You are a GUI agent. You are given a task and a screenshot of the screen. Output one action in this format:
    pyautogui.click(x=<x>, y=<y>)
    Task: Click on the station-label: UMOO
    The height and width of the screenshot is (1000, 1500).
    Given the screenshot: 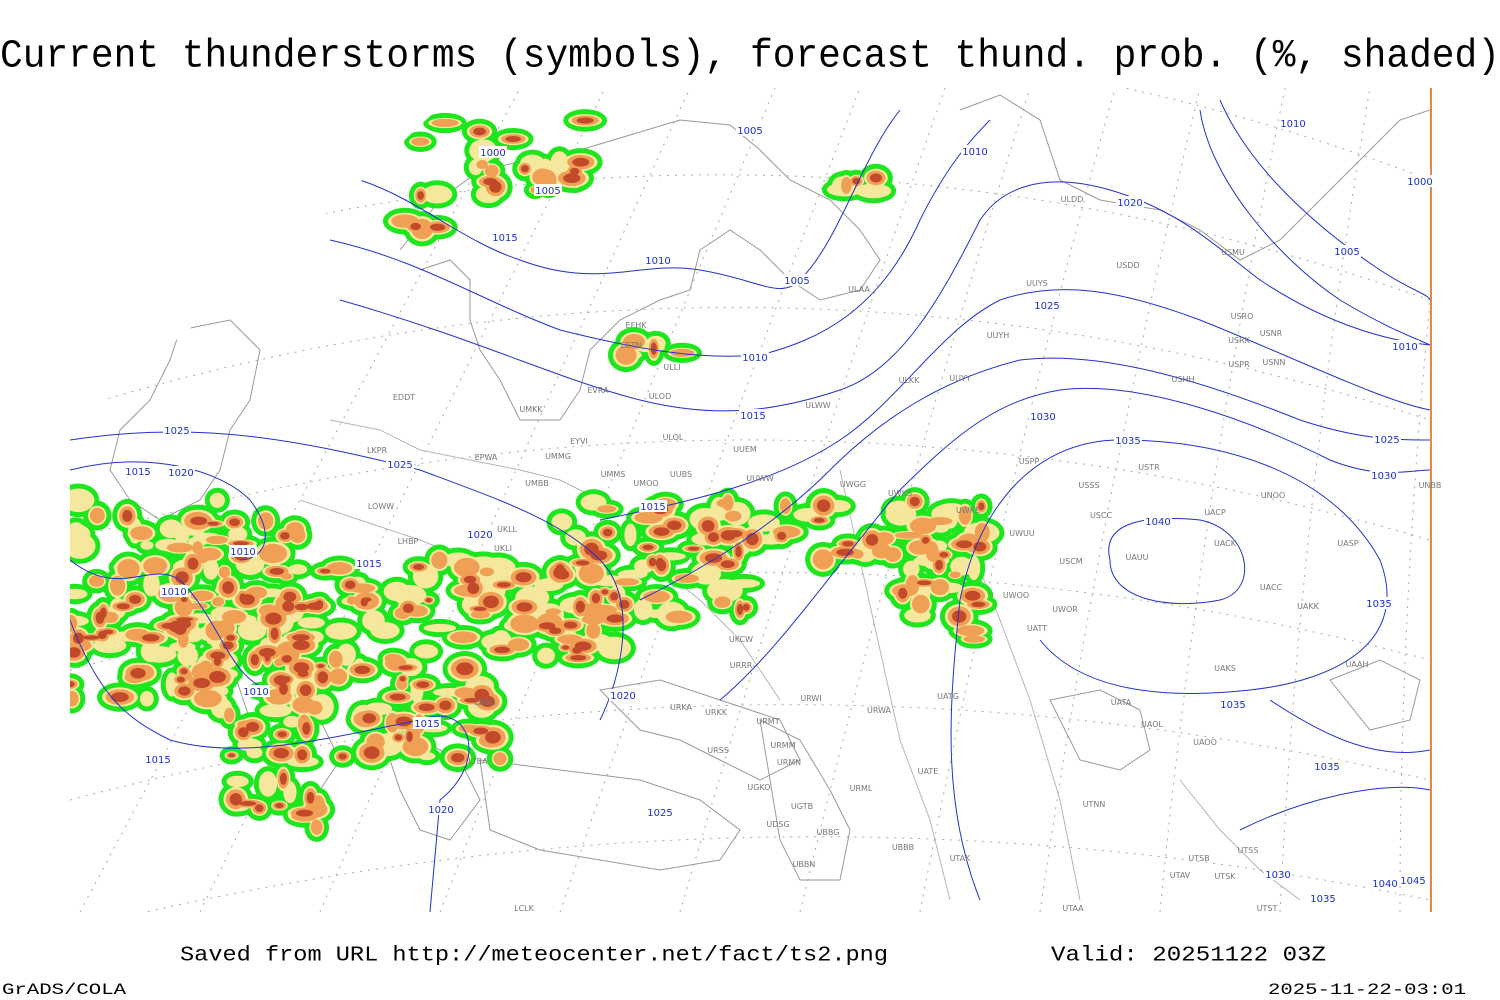 What is the action you would take?
    pyautogui.click(x=645, y=483)
    